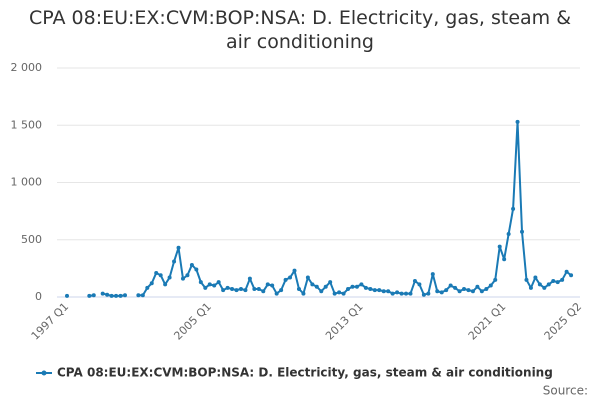 The width and height of the screenshot is (600, 400). What do you see at coordinates (50, 321) in the screenshot?
I see `x-tick-label: 1997 Q1` at bounding box center [50, 321].